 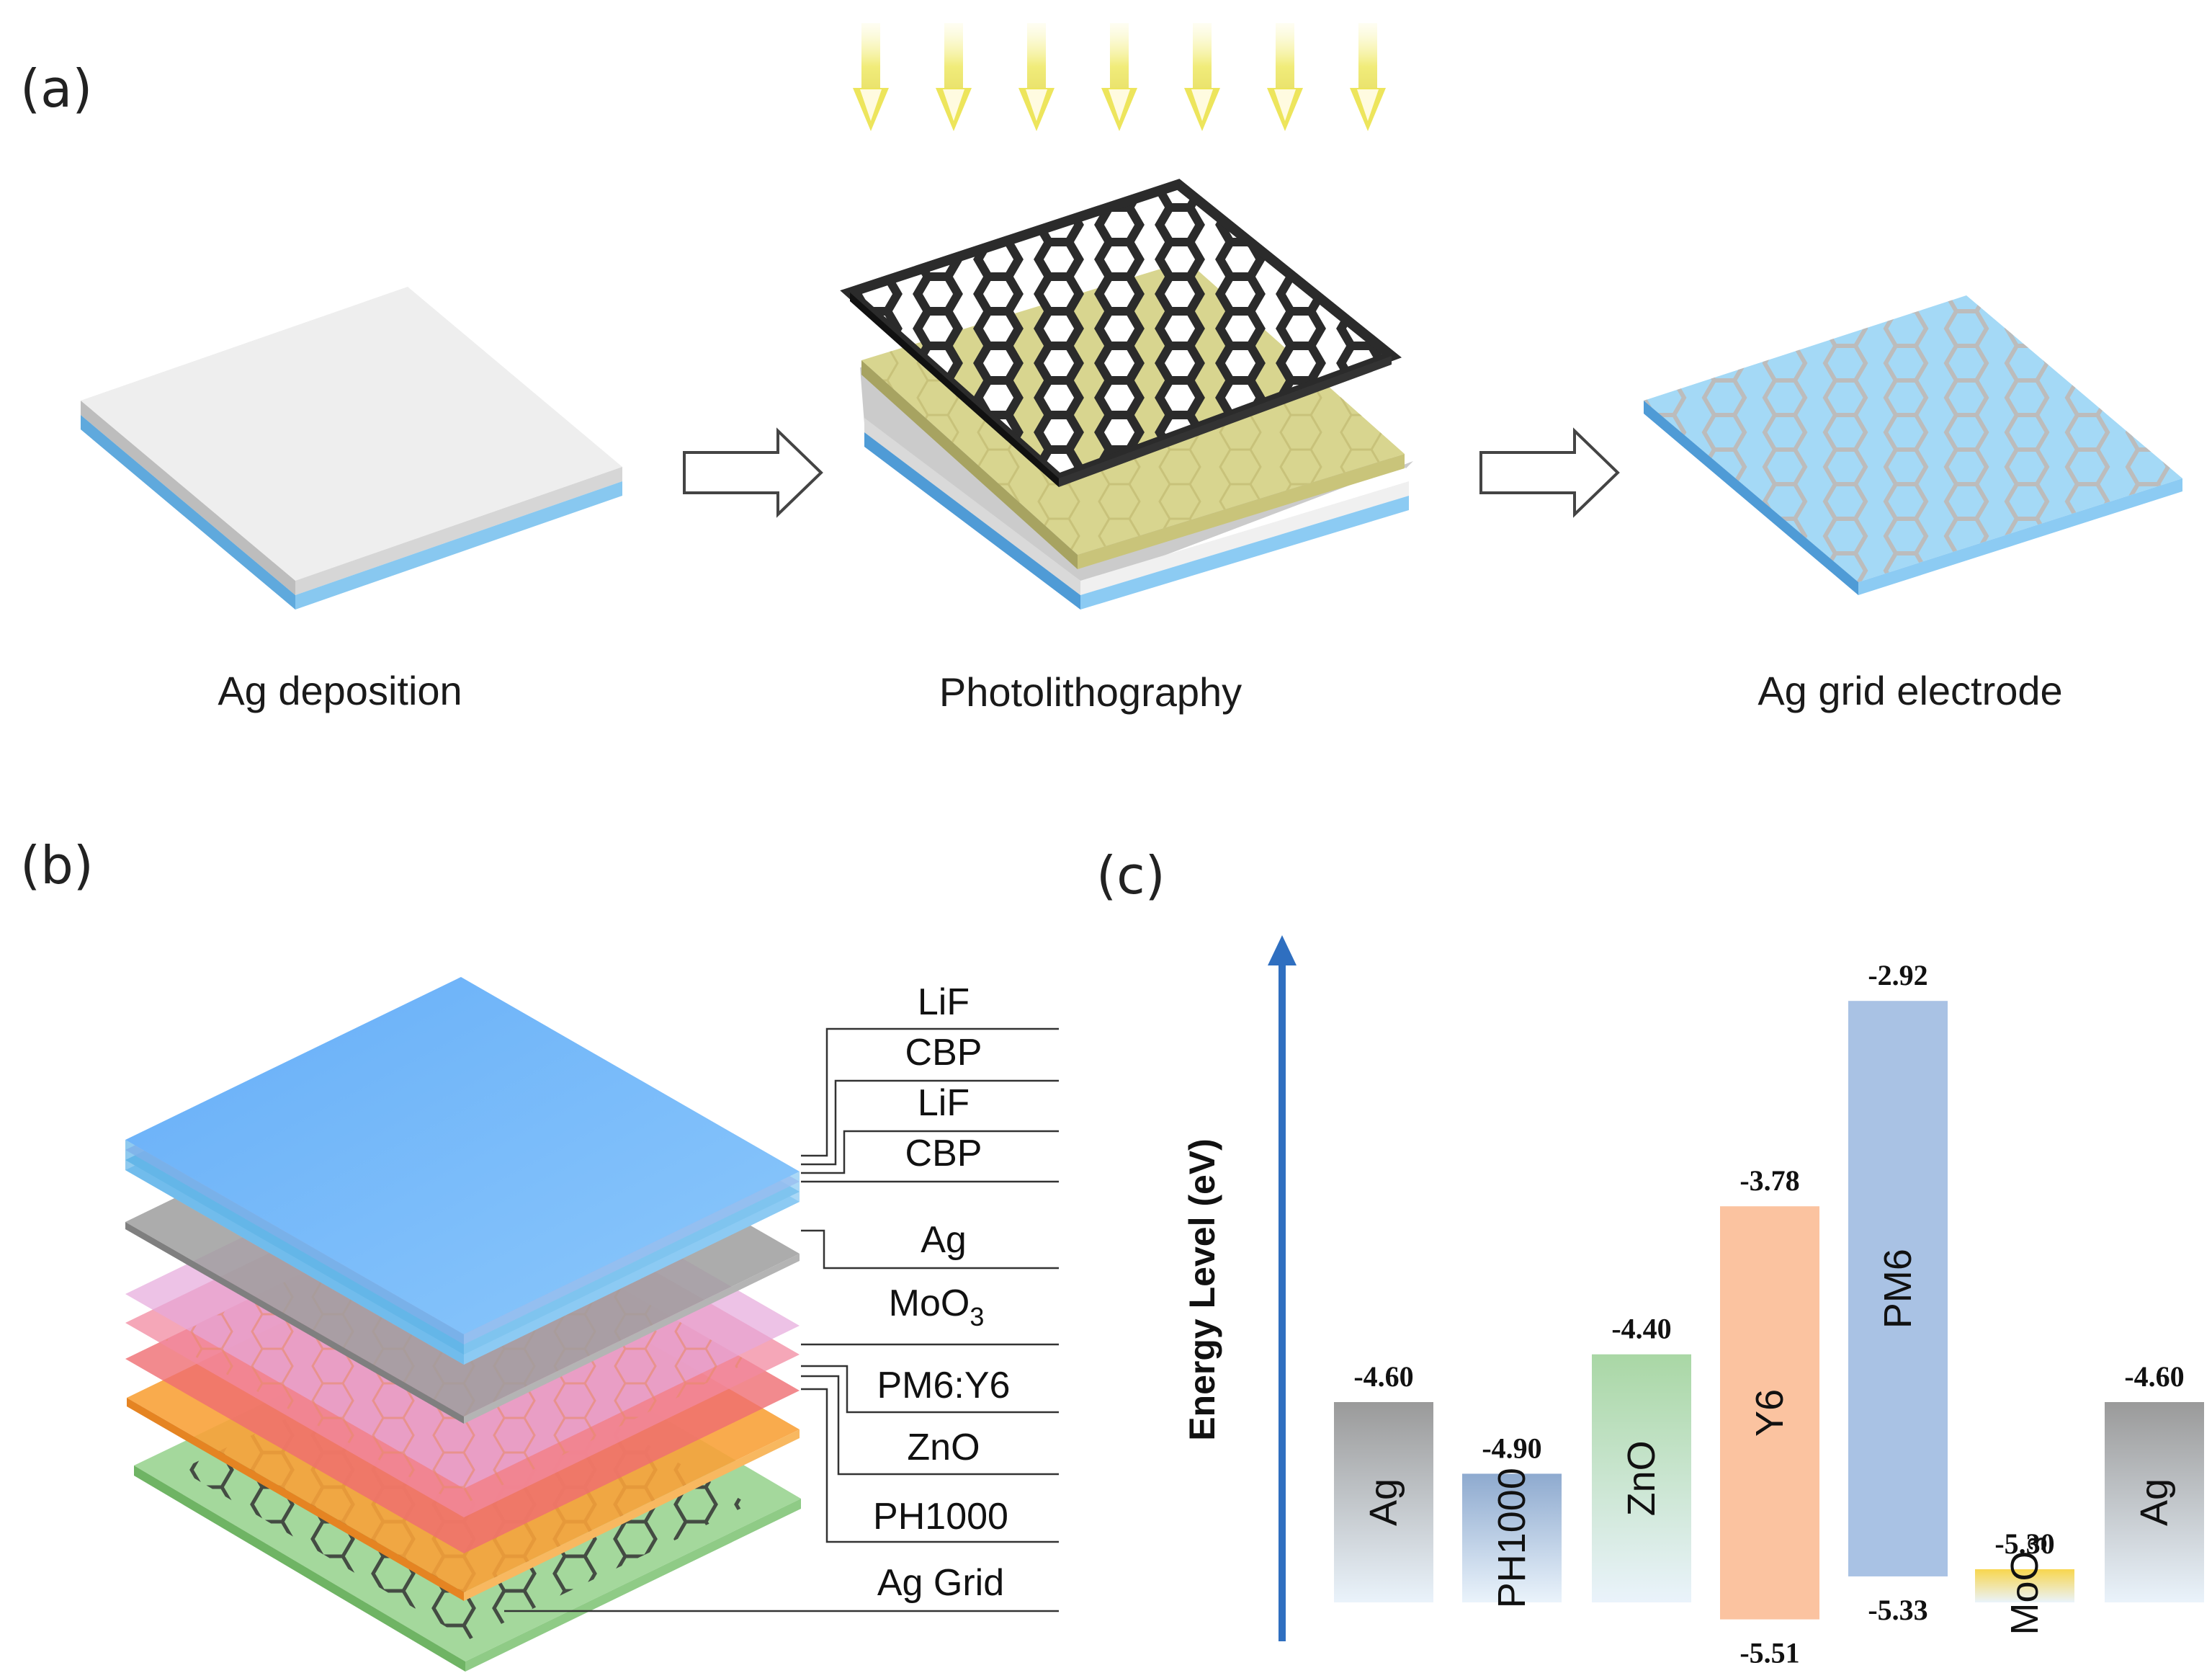 What do you see at coordinates (944, 1002) in the screenshot?
I see `layer-label-lif-1: LiF` at bounding box center [944, 1002].